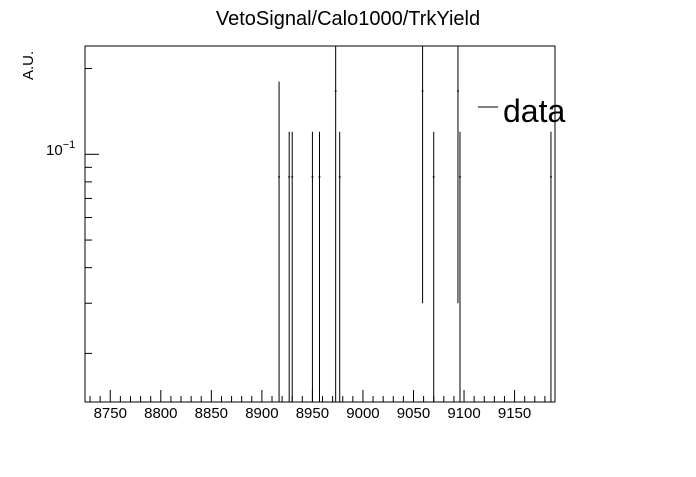 This screenshot has height=477, width=696. I want to click on x-tick-label: 8950, so click(312, 413).